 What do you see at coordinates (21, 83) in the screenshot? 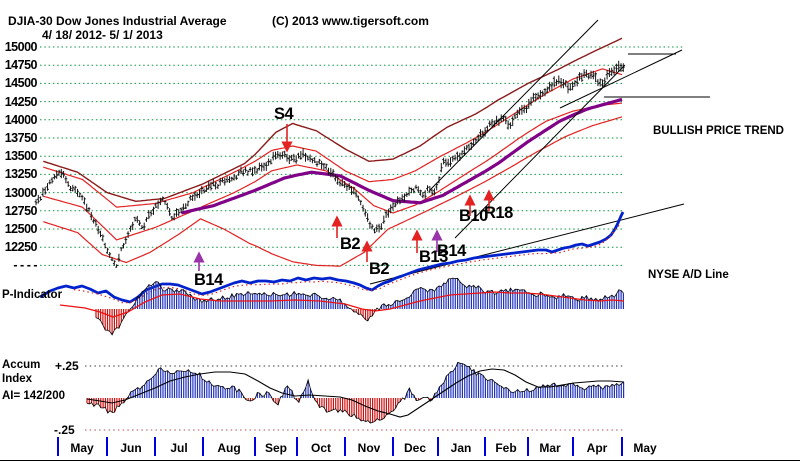
I see `price-axis-label: 14500` at bounding box center [21, 83].